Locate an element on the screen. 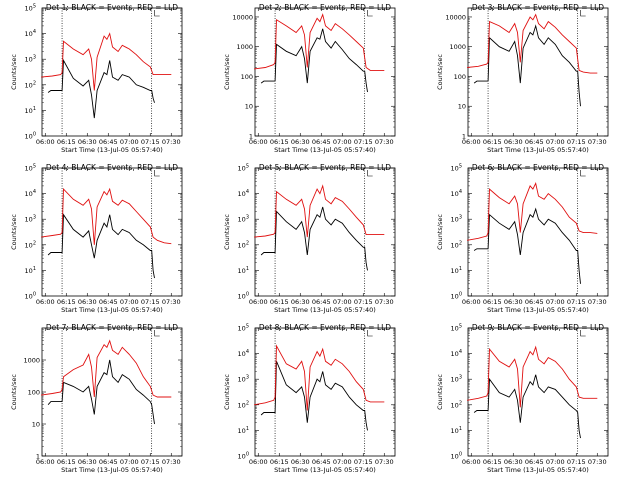 Image resolution: width=640 pixels, height=480 pixels. chart-title: Det 7: BLACK = Events, RED = LLD is located at coordinates (112, 327).